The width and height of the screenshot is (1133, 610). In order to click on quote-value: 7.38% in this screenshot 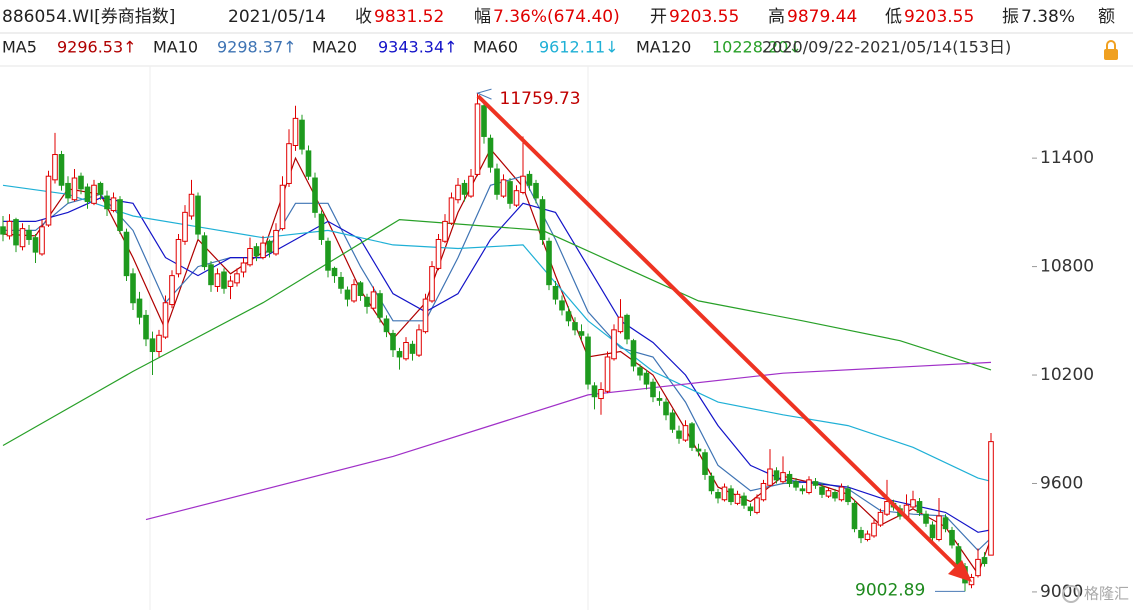, I will do `click(1048, 17)`.